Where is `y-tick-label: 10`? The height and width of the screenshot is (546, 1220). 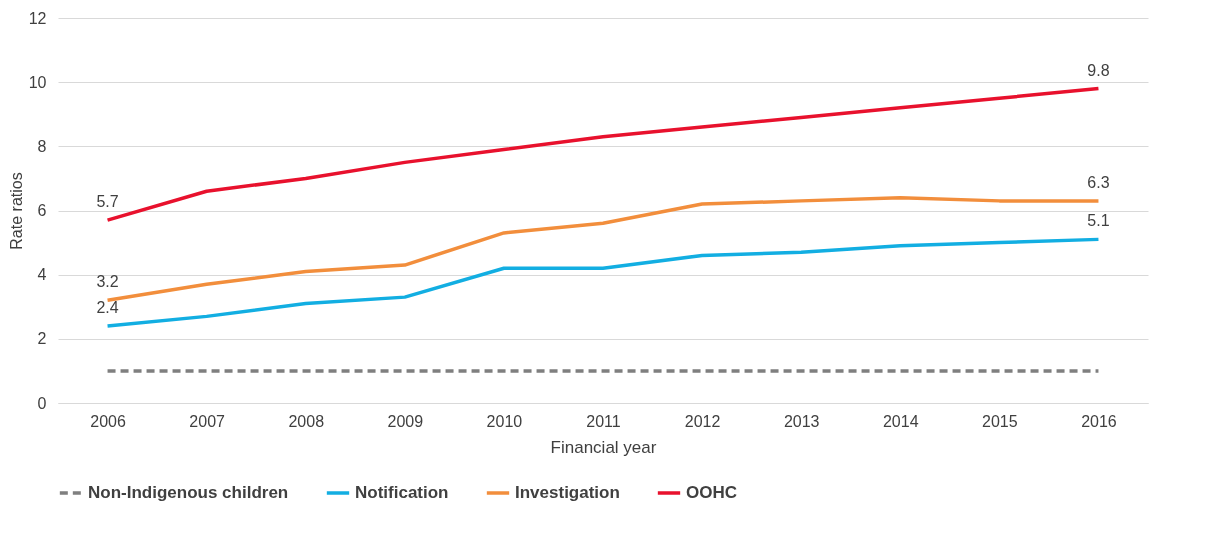
y-tick-label: 10 is located at coordinates (37, 82).